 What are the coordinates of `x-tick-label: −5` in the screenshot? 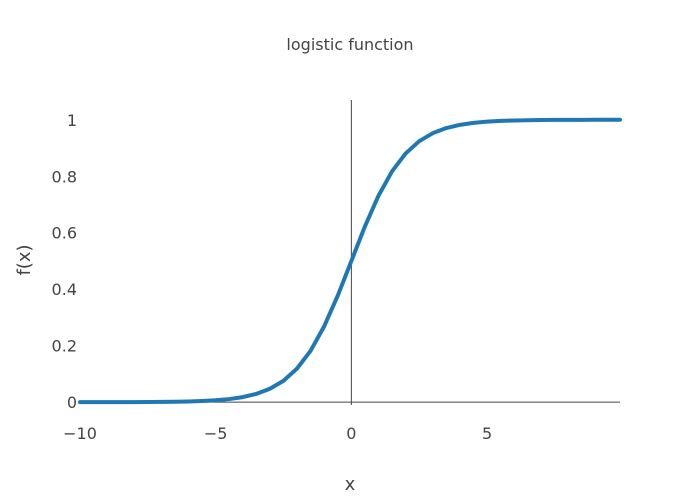 It's located at (216, 433).